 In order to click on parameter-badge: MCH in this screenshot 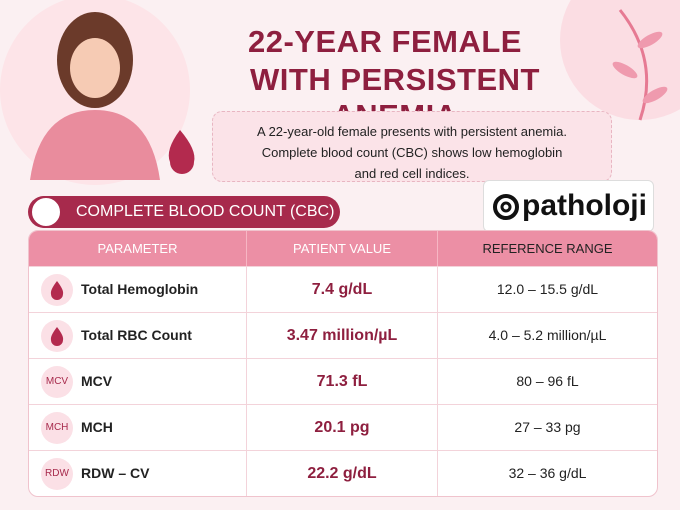, I will do `click(57, 428)`.